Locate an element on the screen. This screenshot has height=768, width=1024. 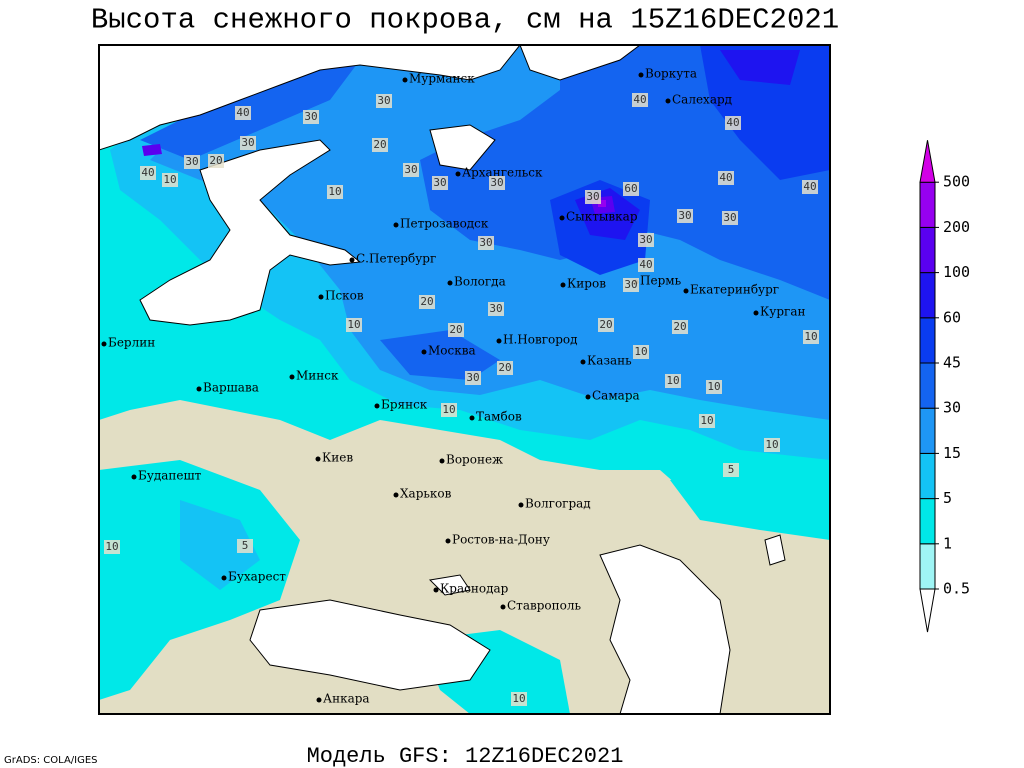
city-label: Петрозаводск is located at coordinates (444, 224).